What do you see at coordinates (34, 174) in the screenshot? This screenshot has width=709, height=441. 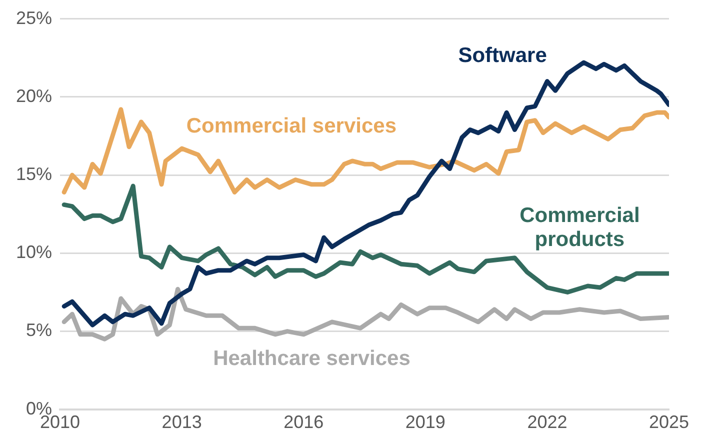 I see `y-tick-label: 15%` at bounding box center [34, 174].